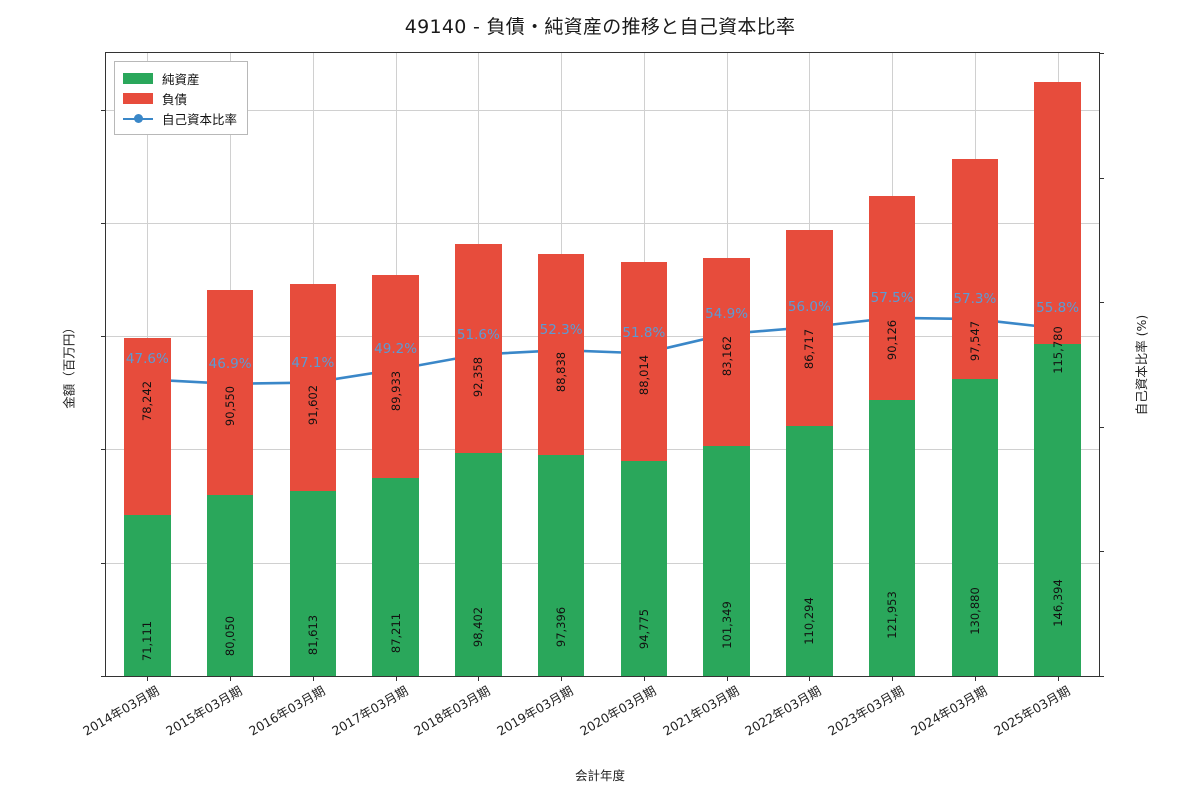 Image resolution: width=1200 pixels, height=800 pixels. Describe the element at coordinates (147, 640) in the screenshot. I see `bar-value-label-equity: 71,111` at that location.